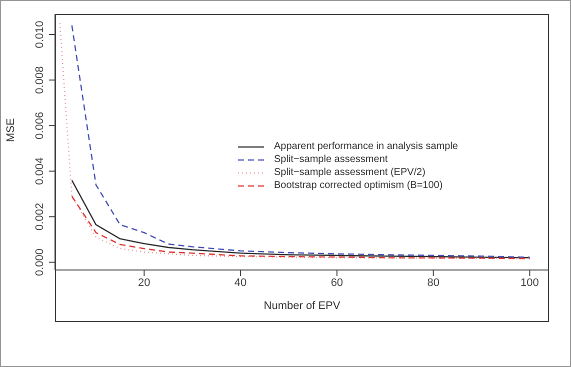 The image size is (571, 367). Describe the element at coordinates (40, 171) in the screenshot. I see `y-tick-label: 0.004` at that location.